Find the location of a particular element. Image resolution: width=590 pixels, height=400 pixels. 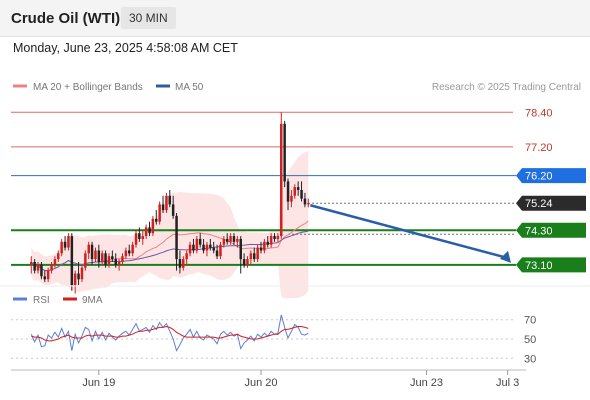

level-tag-text: 73.10 is located at coordinates (539, 266).